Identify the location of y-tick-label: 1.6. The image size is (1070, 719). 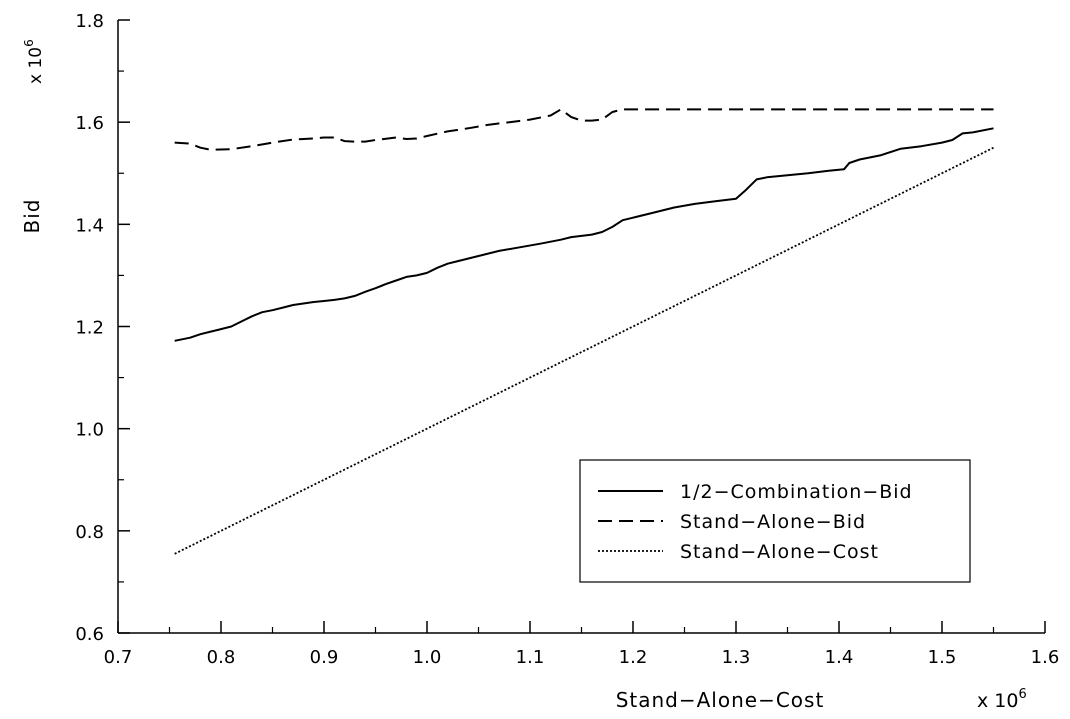
(89, 123).